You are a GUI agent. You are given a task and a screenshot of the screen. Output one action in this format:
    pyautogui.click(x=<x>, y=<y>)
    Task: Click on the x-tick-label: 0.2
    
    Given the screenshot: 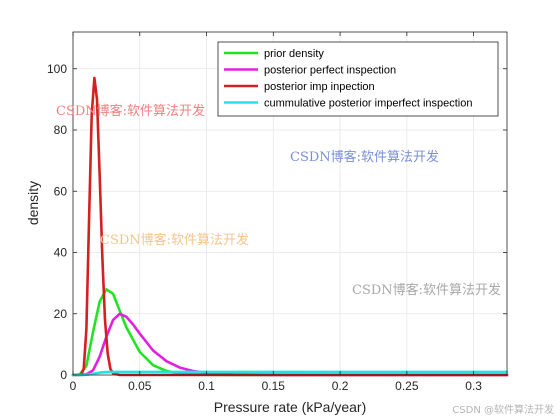 What is the action you would take?
    pyautogui.click(x=340, y=386)
    